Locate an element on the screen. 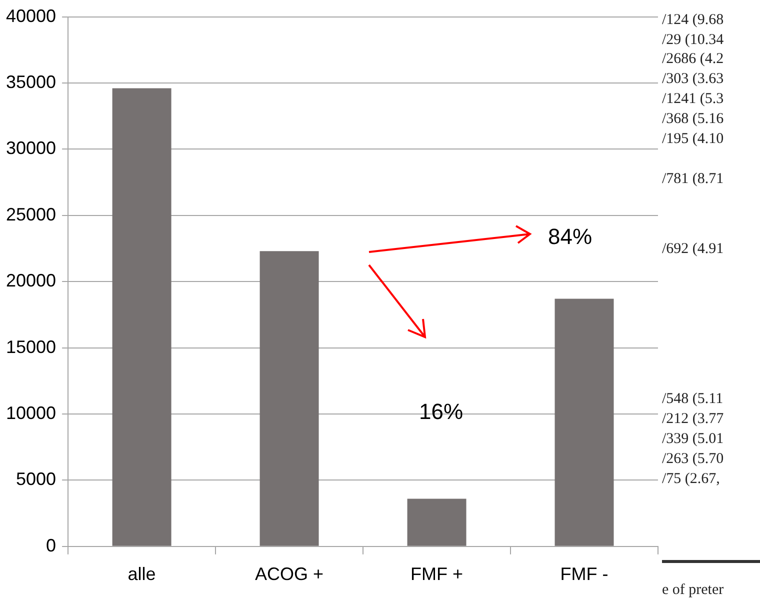 Image resolution: width=760 pixels, height=598 pixels. text: /1241 (5.3 is located at coordinates (693, 99).